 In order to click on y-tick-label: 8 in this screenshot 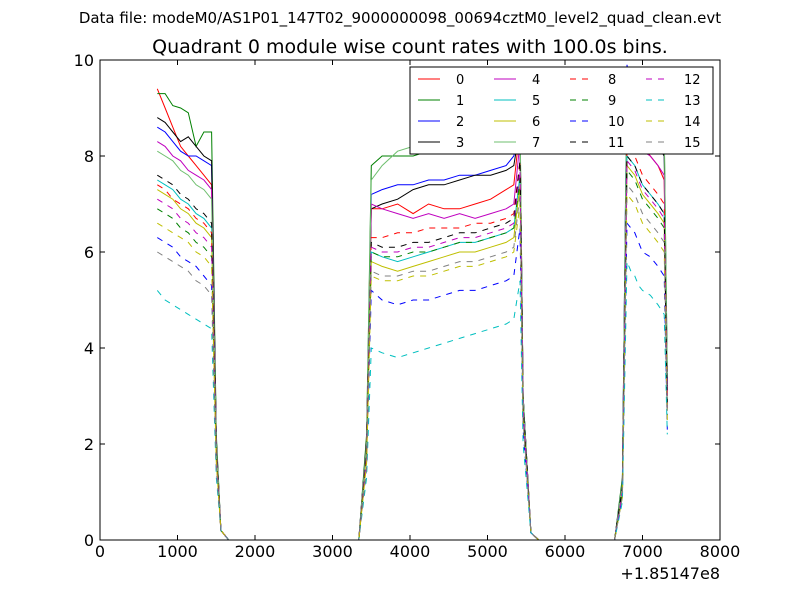, I will do `click(89, 156)`.